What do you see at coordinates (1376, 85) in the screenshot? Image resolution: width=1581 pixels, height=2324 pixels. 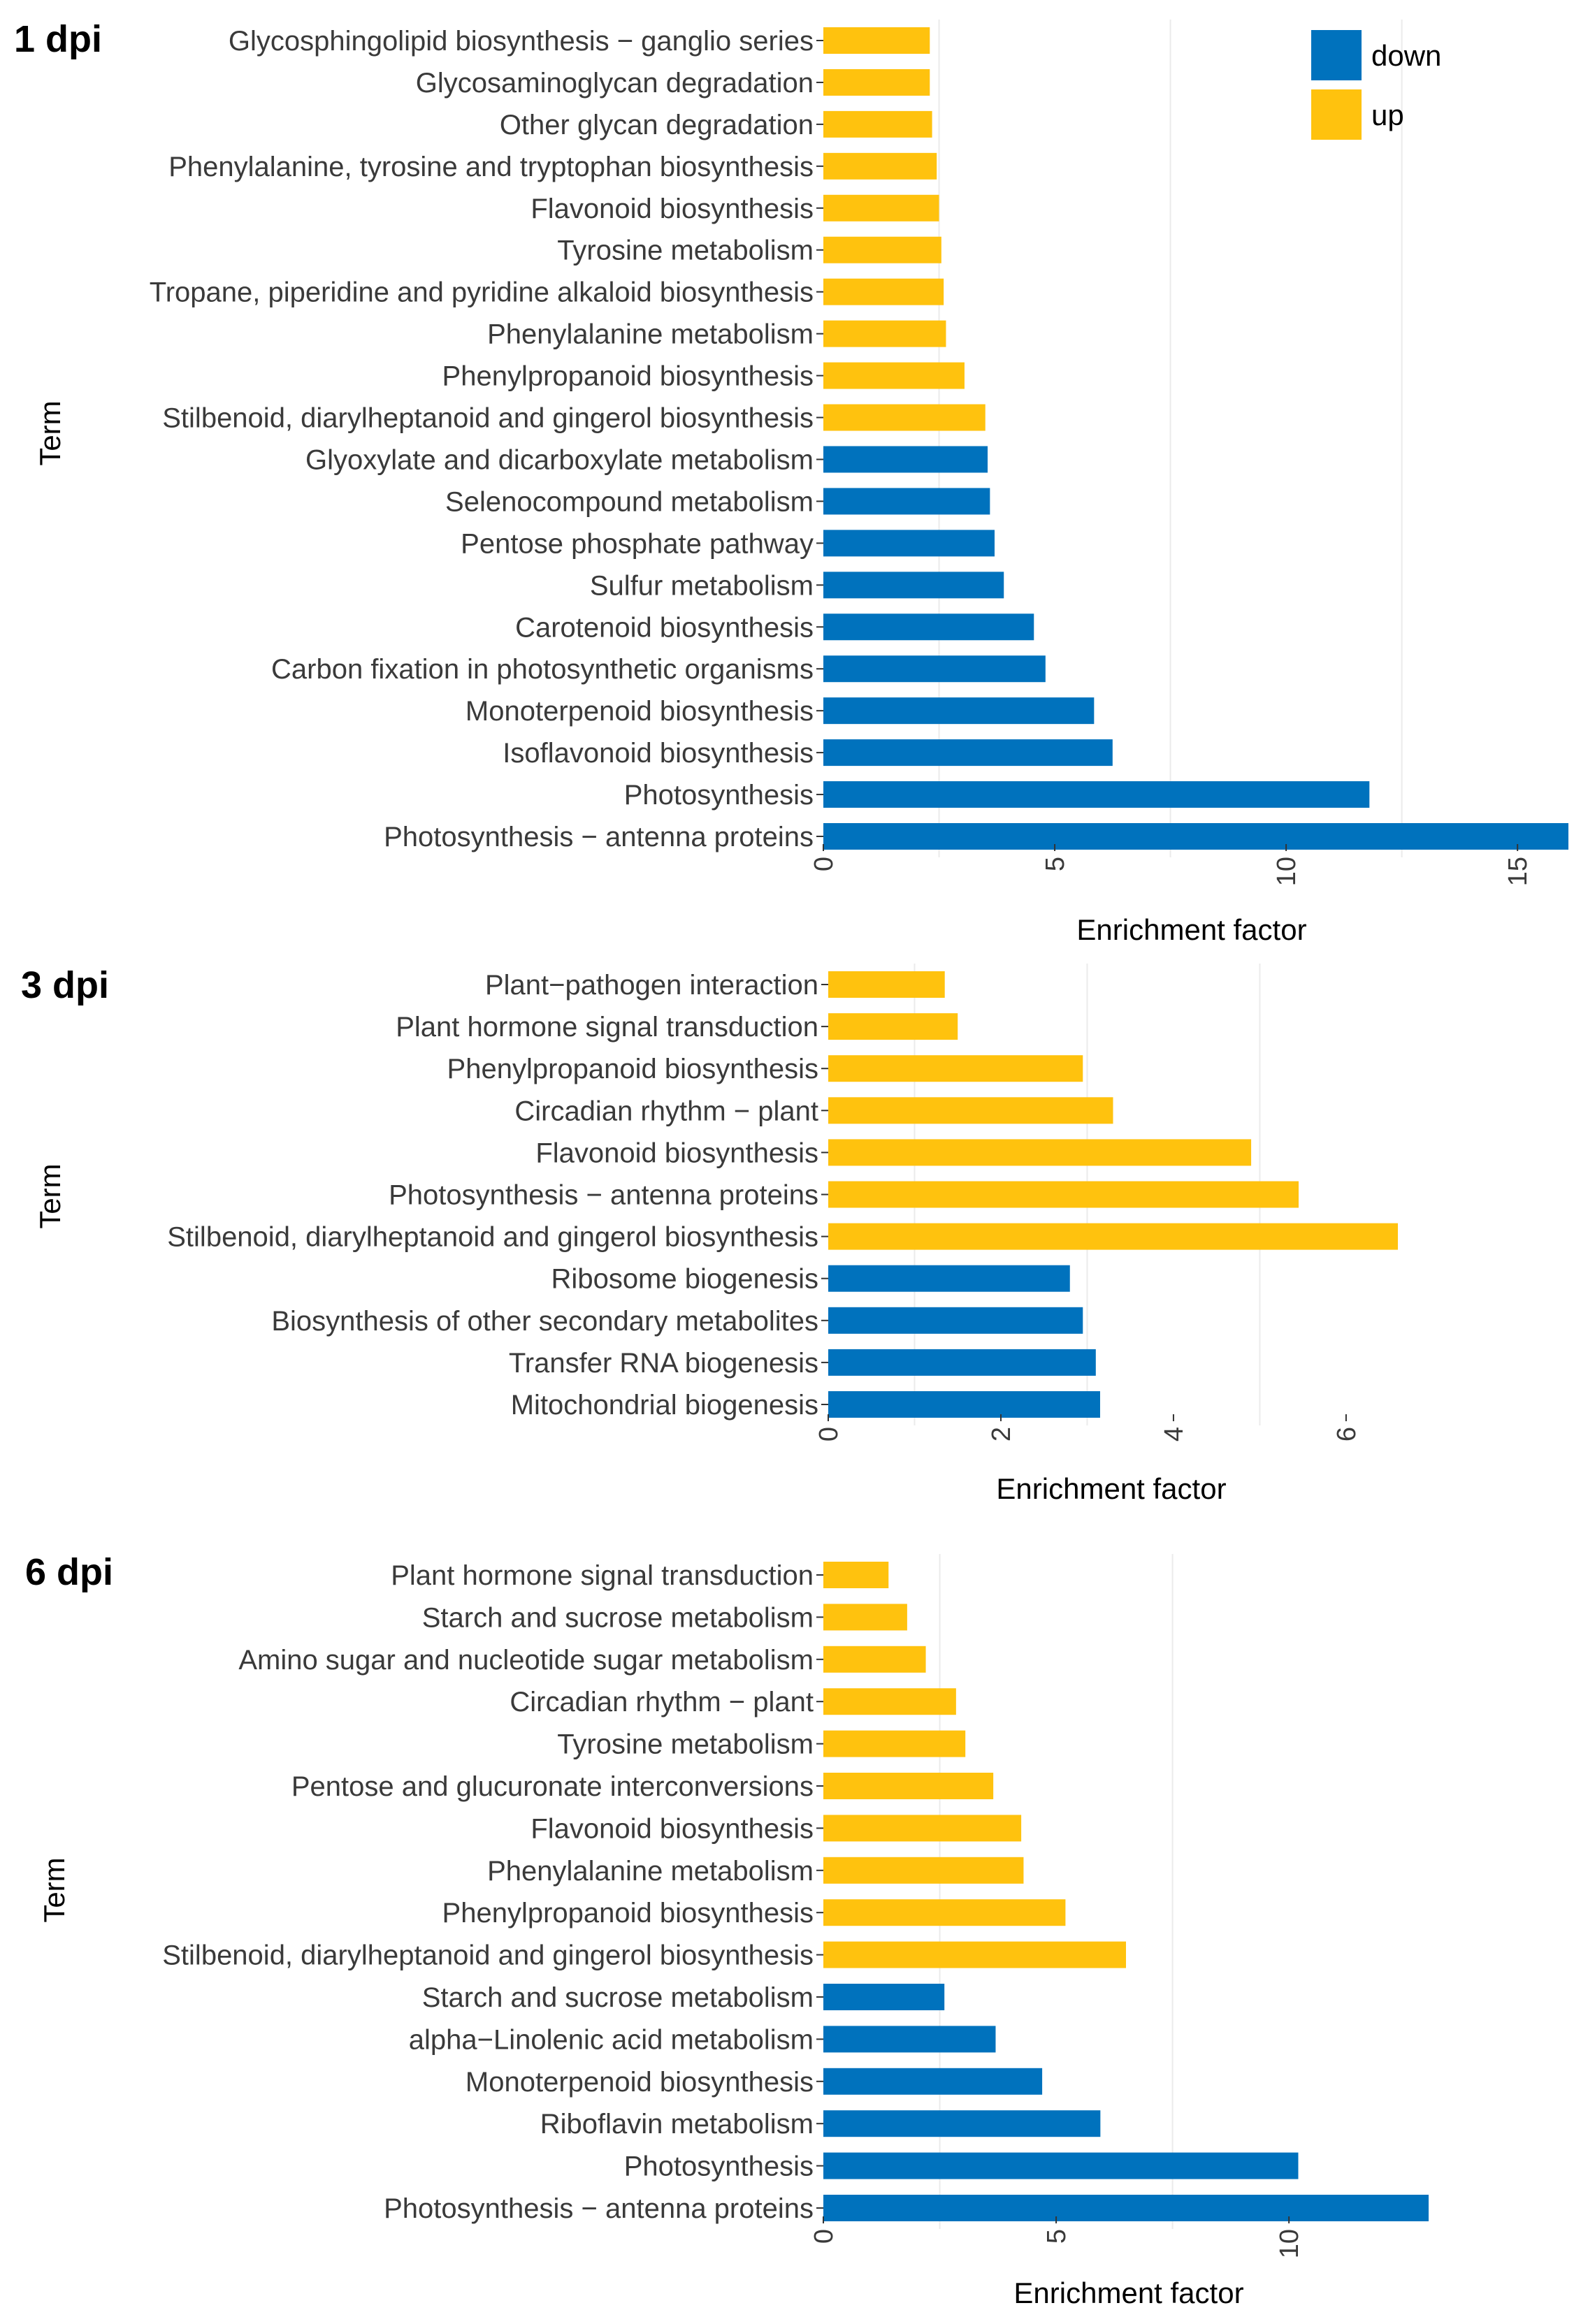 I see `legend: down up` at bounding box center [1376, 85].